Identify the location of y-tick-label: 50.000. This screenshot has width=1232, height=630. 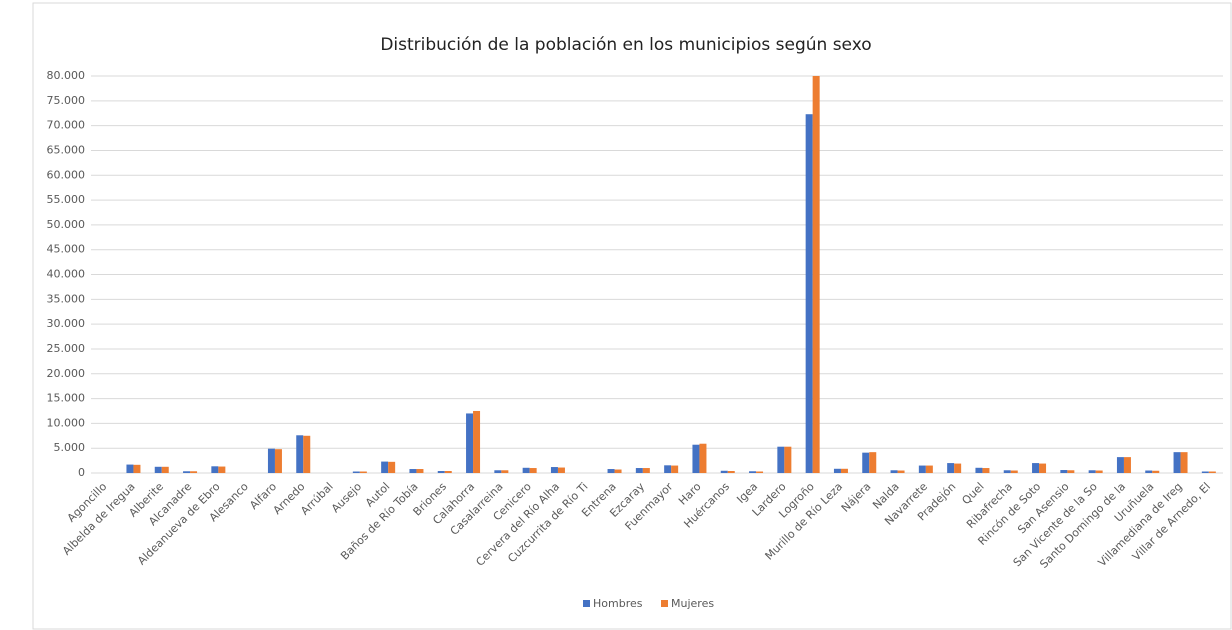
(66, 224).